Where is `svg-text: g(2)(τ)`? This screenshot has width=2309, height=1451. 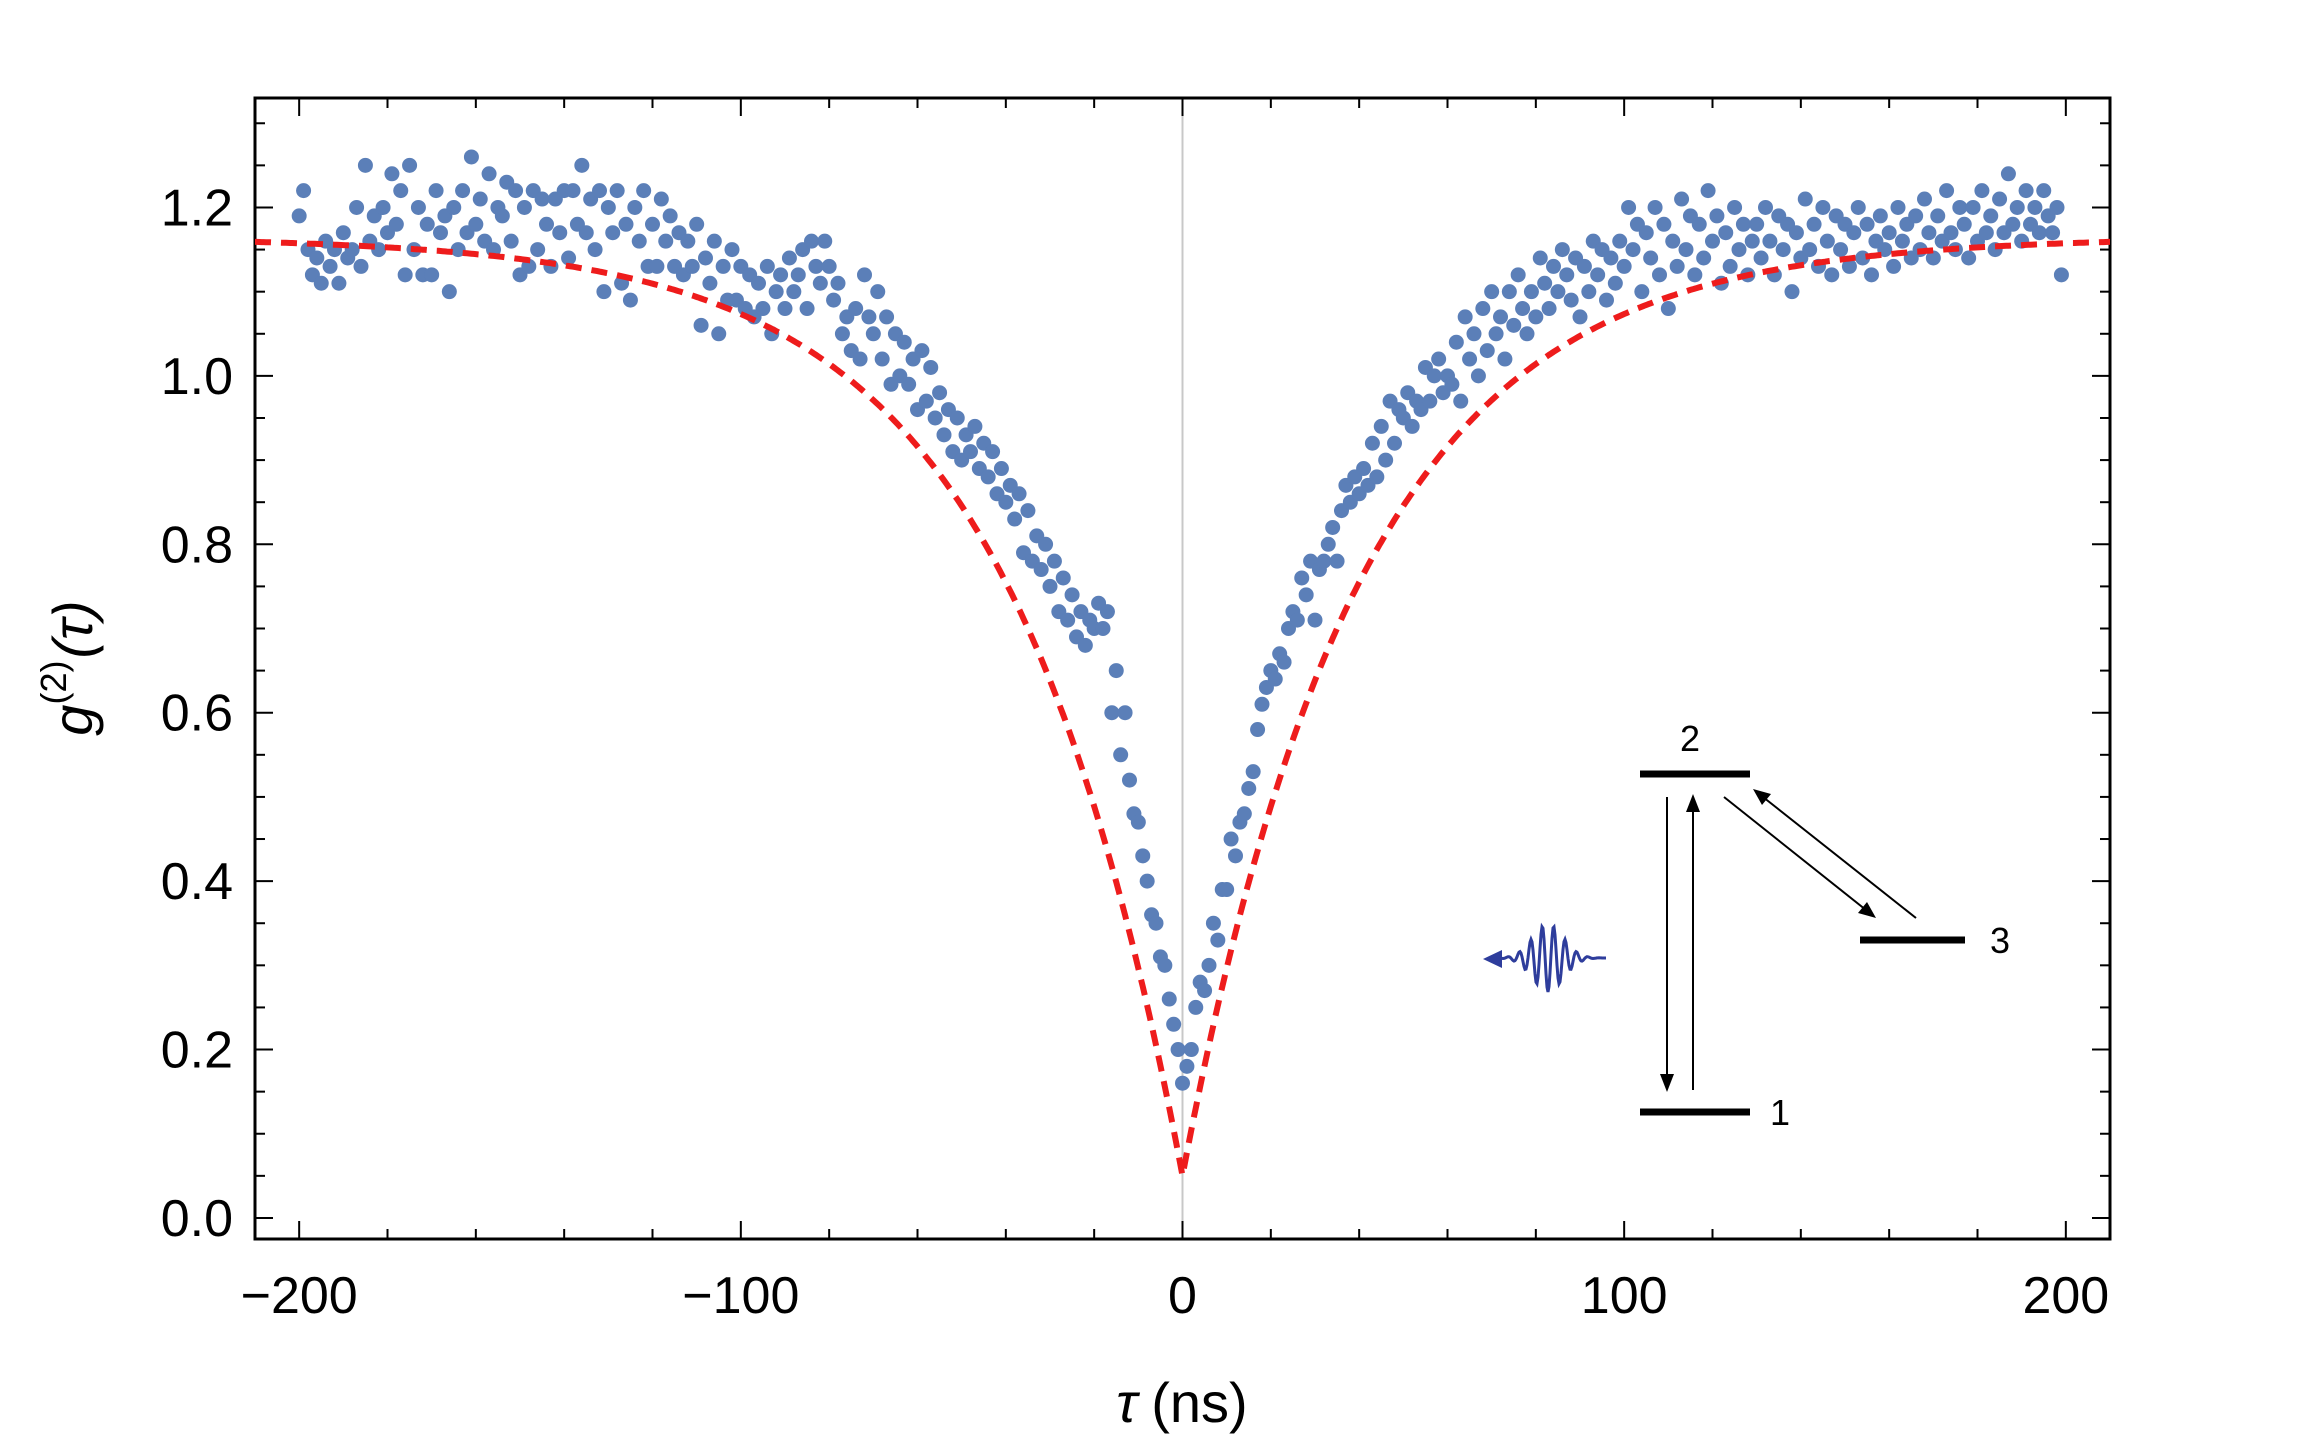
svg-text: g(2)(τ) is located at coordinates (68, 667).